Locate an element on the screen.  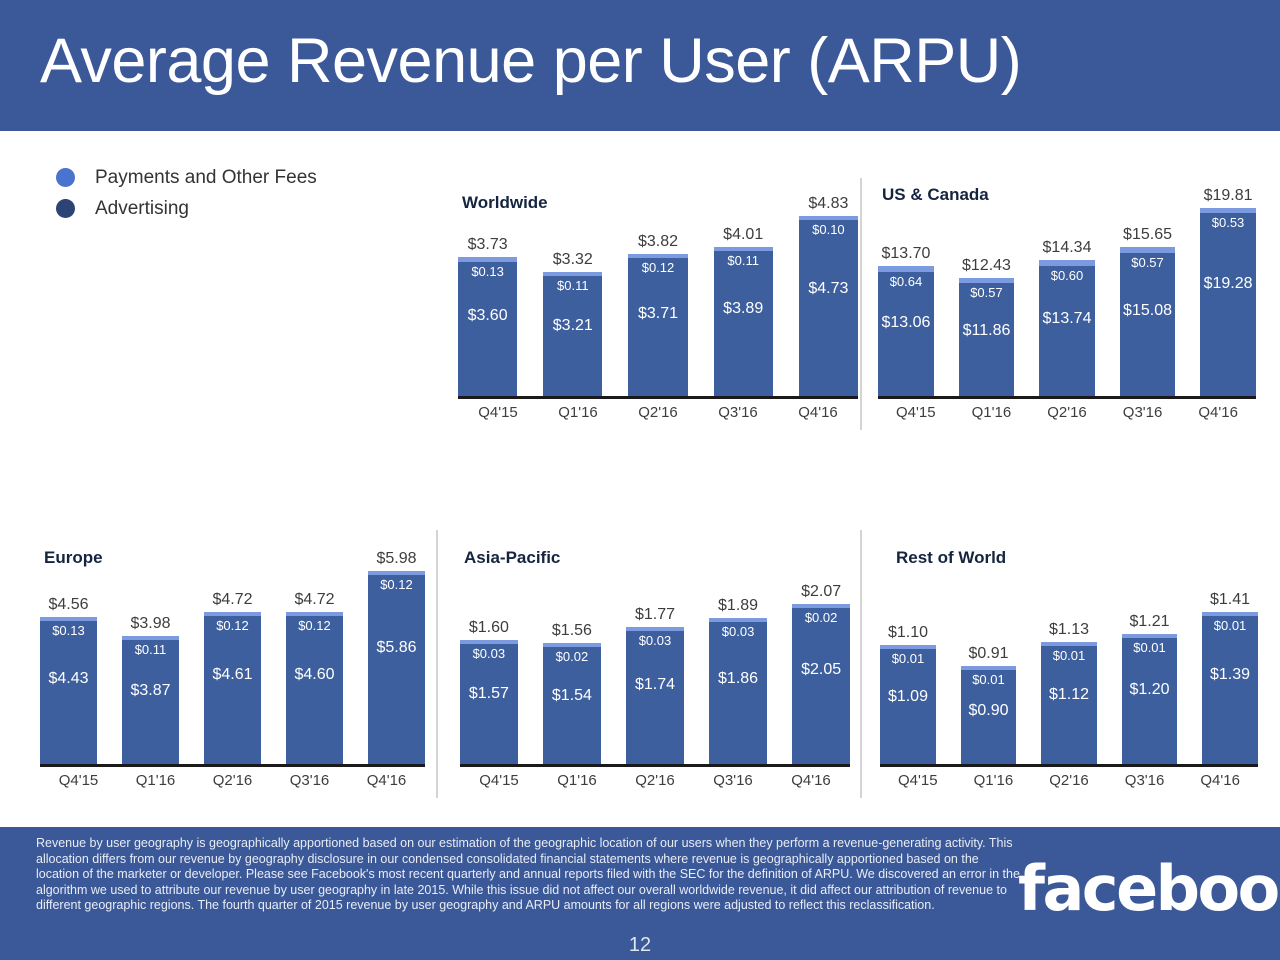
bar-slot: $14.34 $0.60 $13.74 is located at coordinates (1067, 317).